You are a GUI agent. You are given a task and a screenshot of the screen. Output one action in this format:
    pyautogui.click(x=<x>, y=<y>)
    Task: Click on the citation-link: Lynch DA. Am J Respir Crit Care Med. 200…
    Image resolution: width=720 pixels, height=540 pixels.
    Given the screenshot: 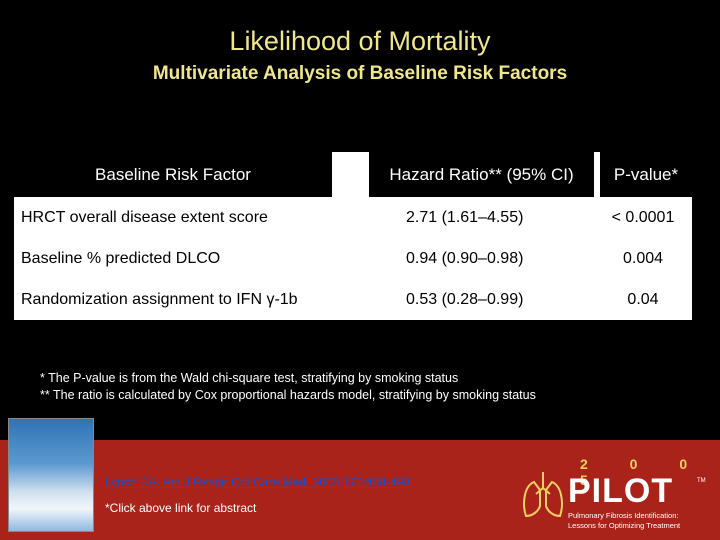 What is the action you would take?
    pyautogui.click(x=259, y=482)
    